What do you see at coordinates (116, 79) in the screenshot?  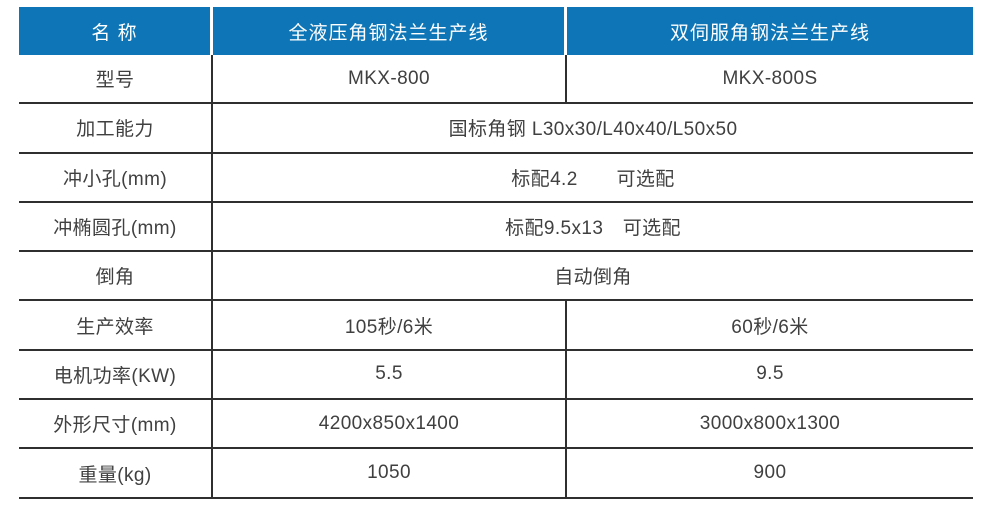 I see `row-label: 型号` at bounding box center [116, 79].